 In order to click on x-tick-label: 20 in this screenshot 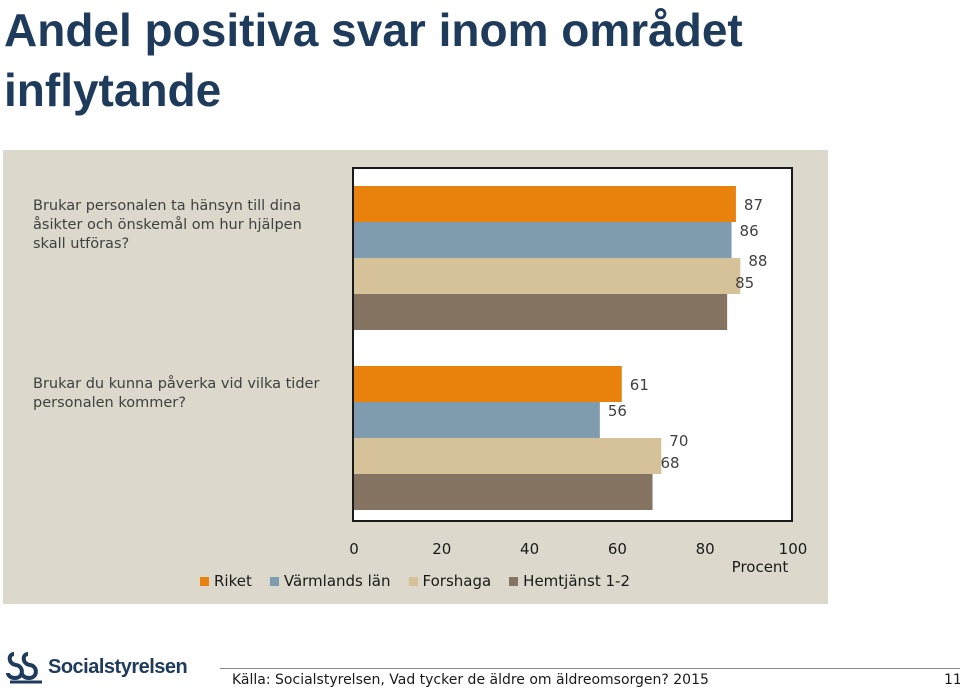, I will do `click(441, 549)`.